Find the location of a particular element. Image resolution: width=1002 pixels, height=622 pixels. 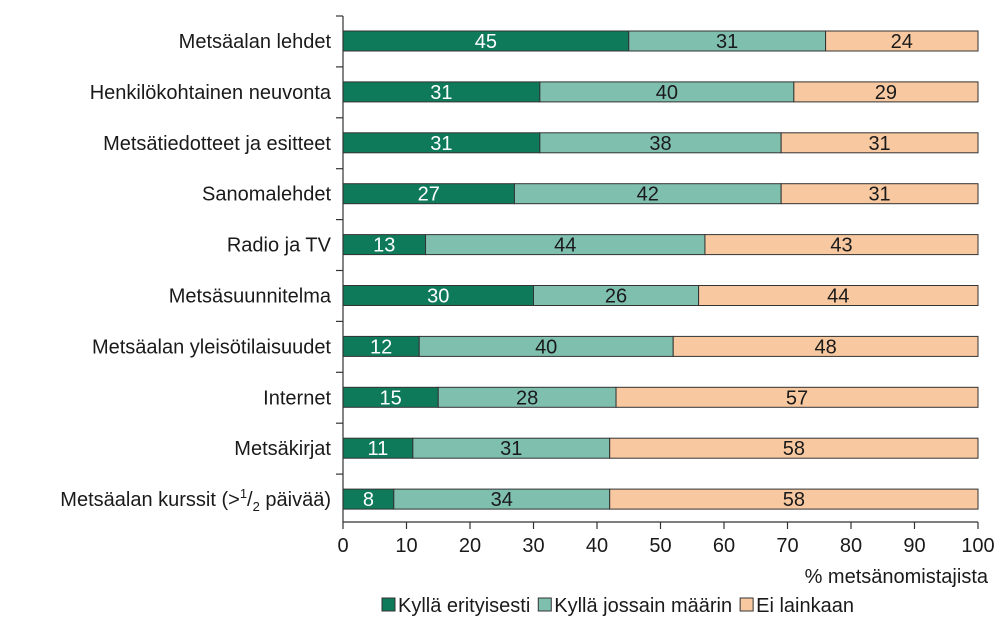

category-label-metsakirjat: Metsäkirjat is located at coordinates (282, 449).